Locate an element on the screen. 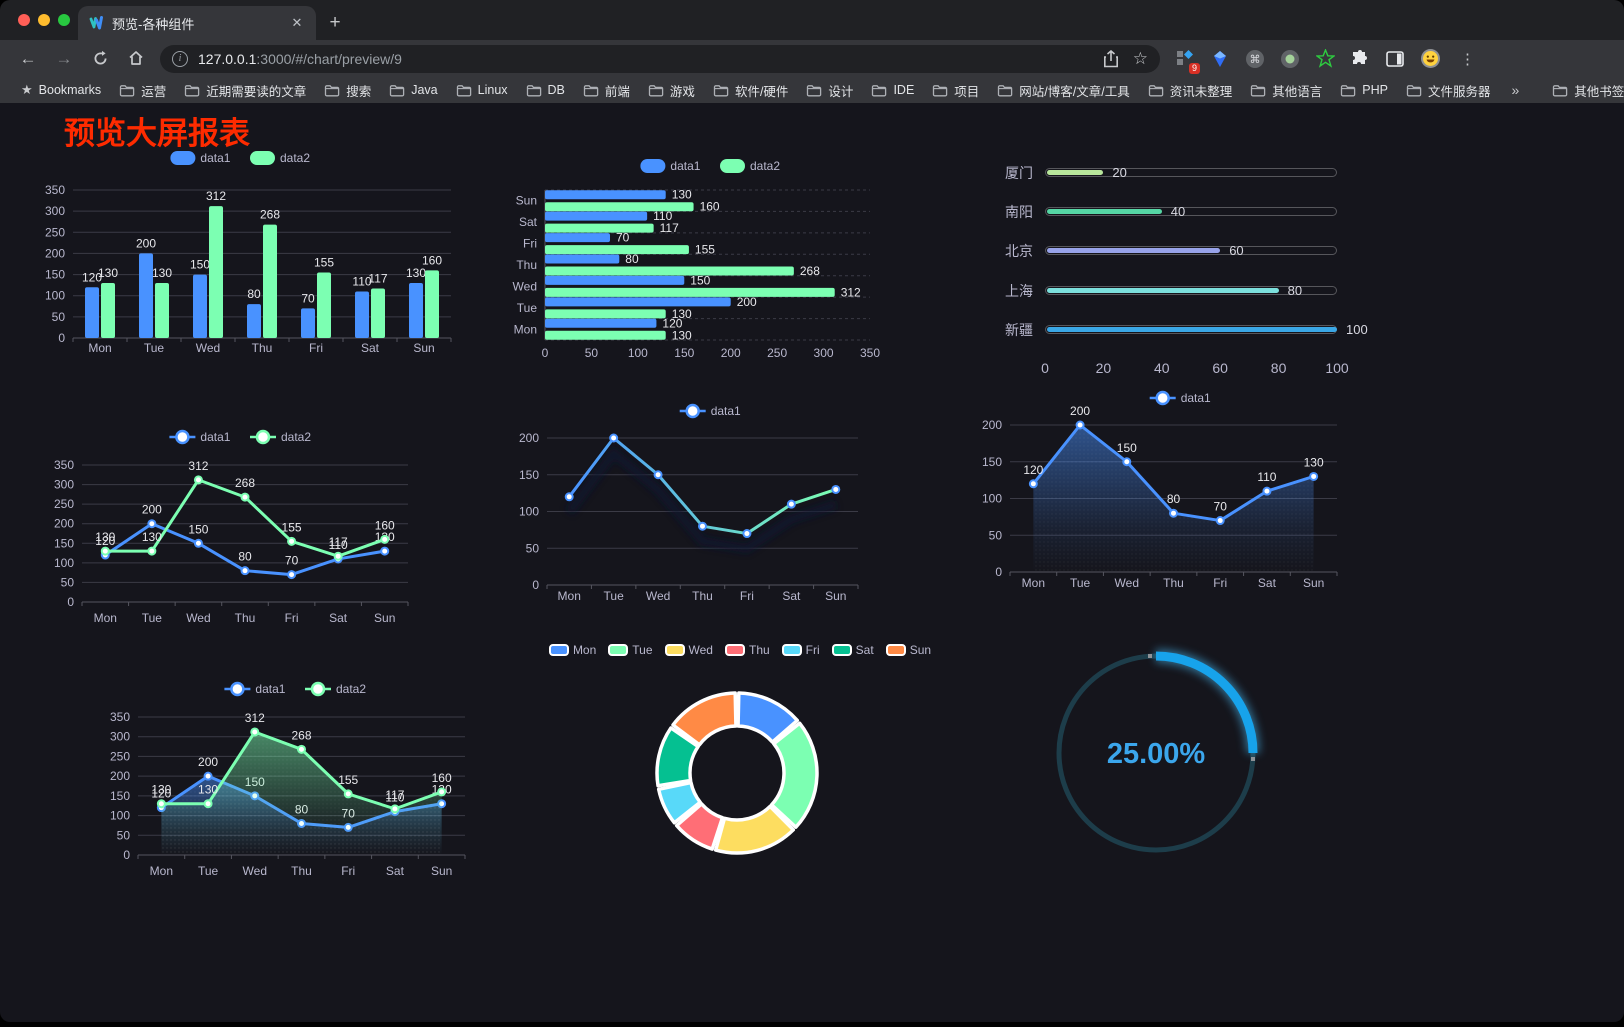 This screenshot has height=1027, width=1624. back-icon: ← is located at coordinates (28, 58).